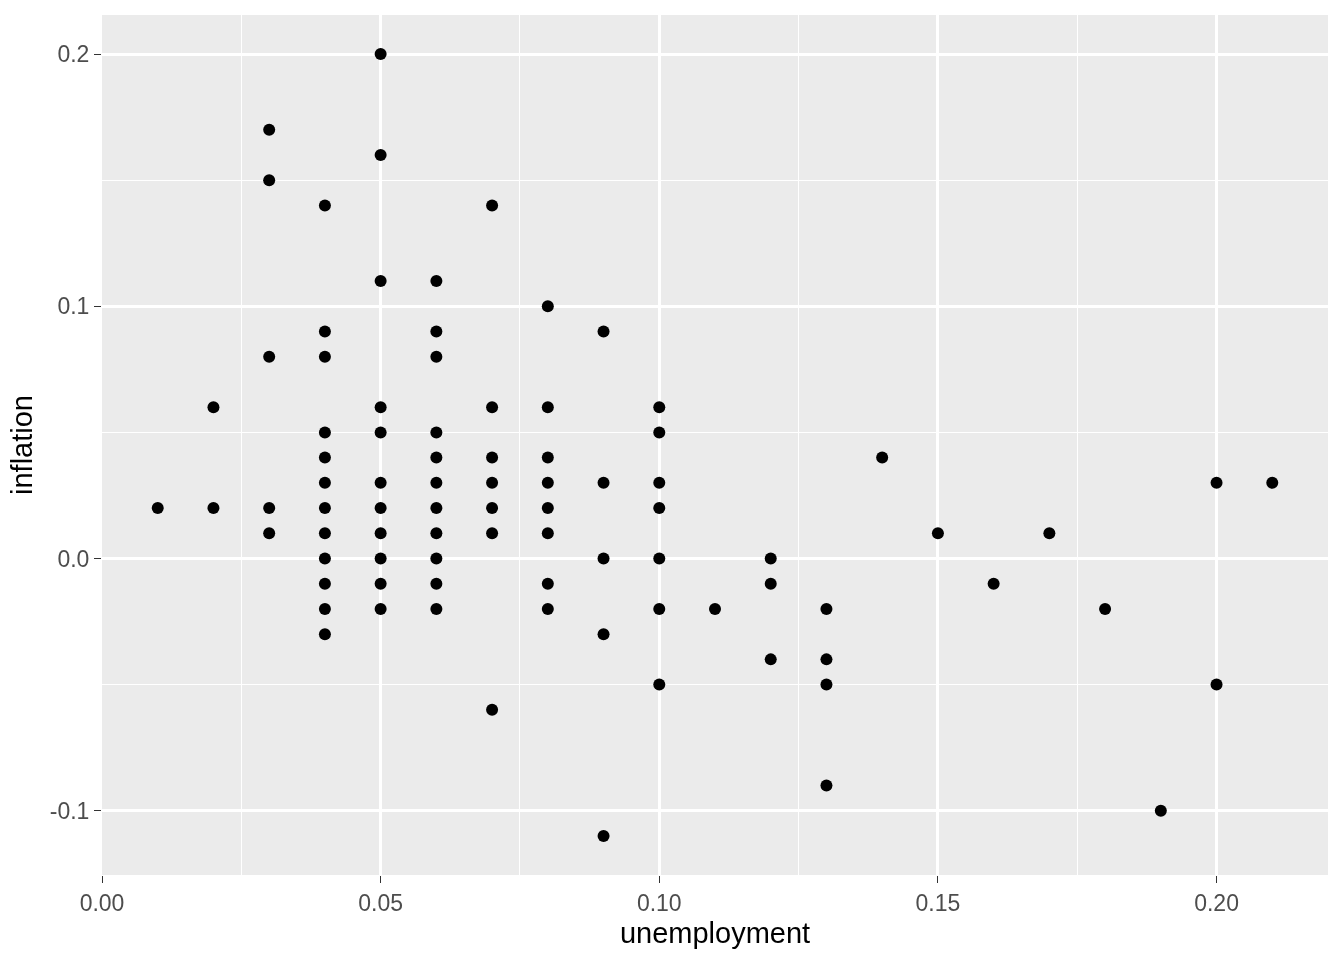 The height and width of the screenshot is (960, 1344). Describe the element at coordinates (715, 933) in the screenshot. I see `x-axis-title: unemployment` at that location.